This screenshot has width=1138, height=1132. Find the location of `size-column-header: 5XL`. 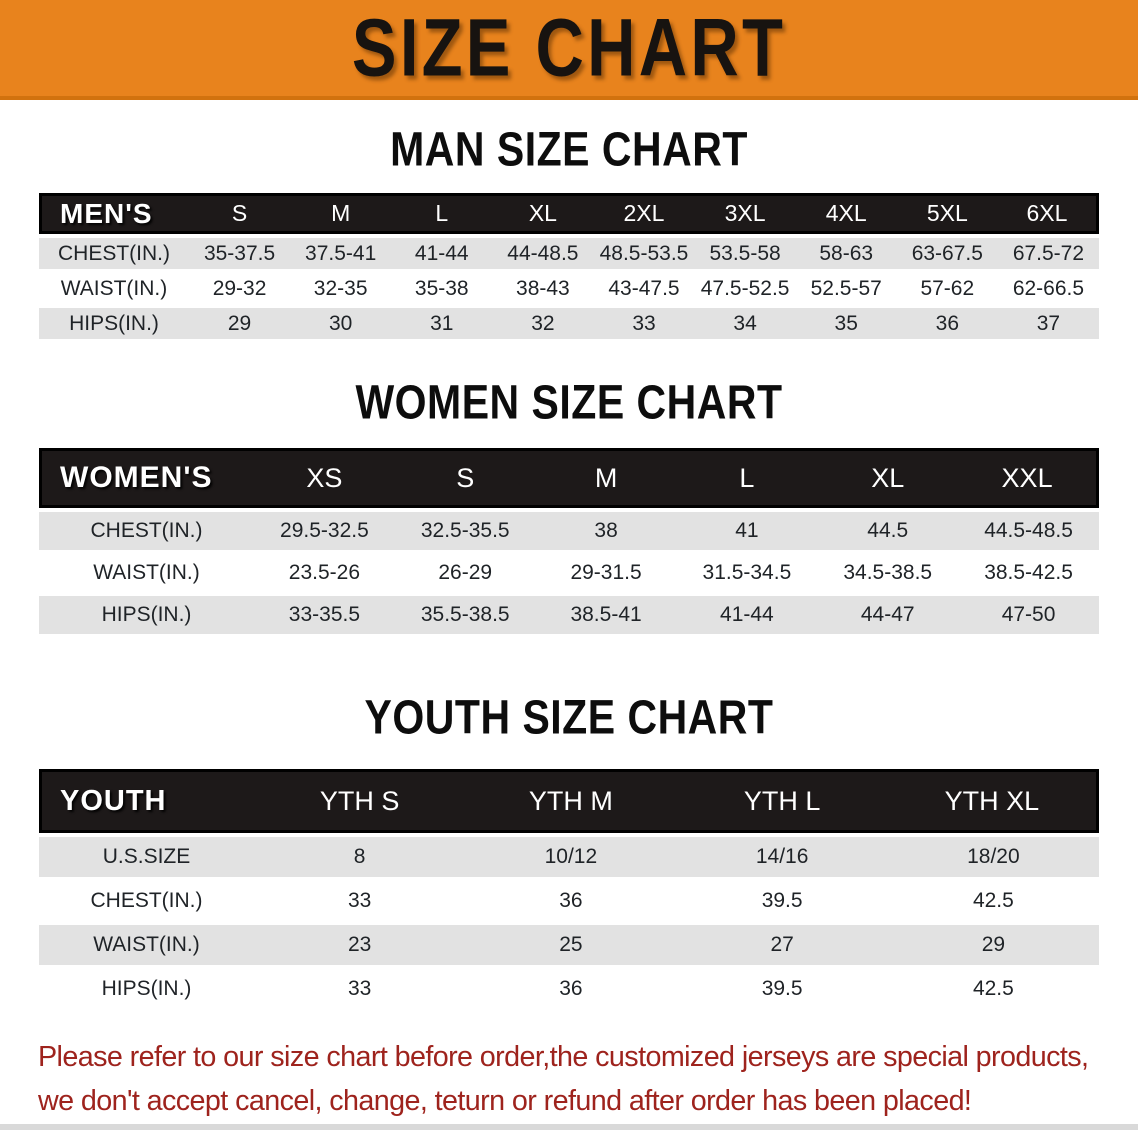

size-column-header: 5XL is located at coordinates (947, 213).